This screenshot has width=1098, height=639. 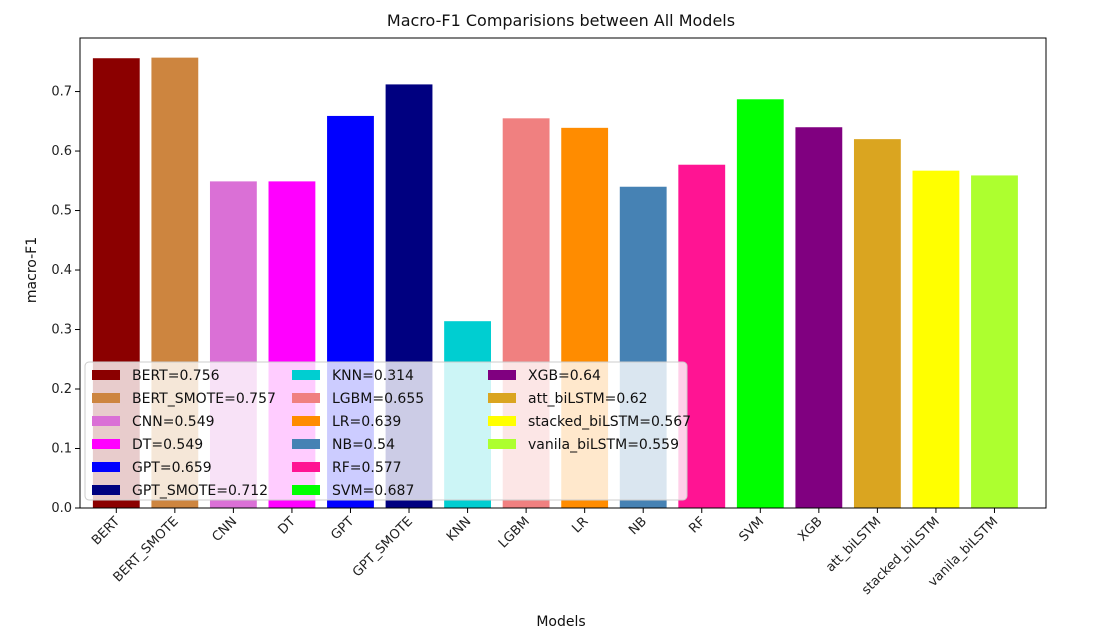 What do you see at coordinates (877, 324) in the screenshot?
I see `bar-att_biLSTM` at bounding box center [877, 324].